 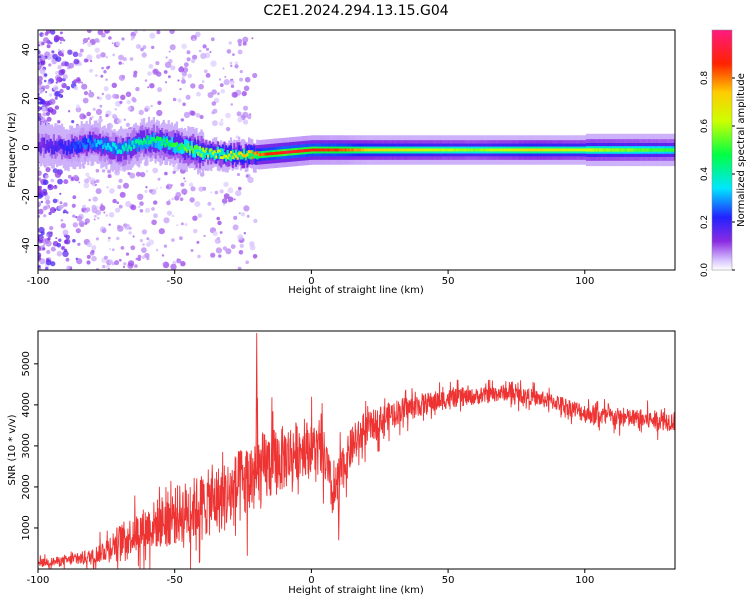 I want to click on spectrogram-y-tick-label: 0, so click(x=26, y=147).